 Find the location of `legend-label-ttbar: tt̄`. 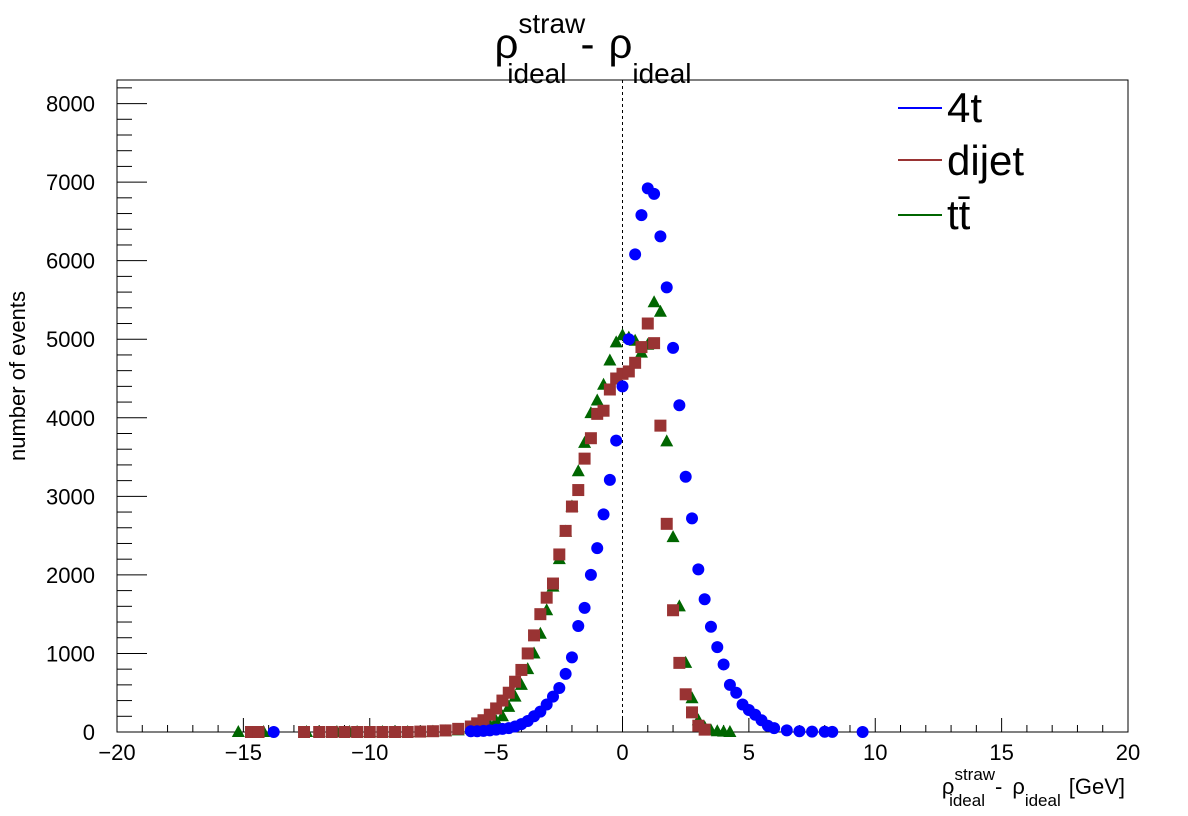

legend-label-ttbar: tt̄ is located at coordinates (959, 214).